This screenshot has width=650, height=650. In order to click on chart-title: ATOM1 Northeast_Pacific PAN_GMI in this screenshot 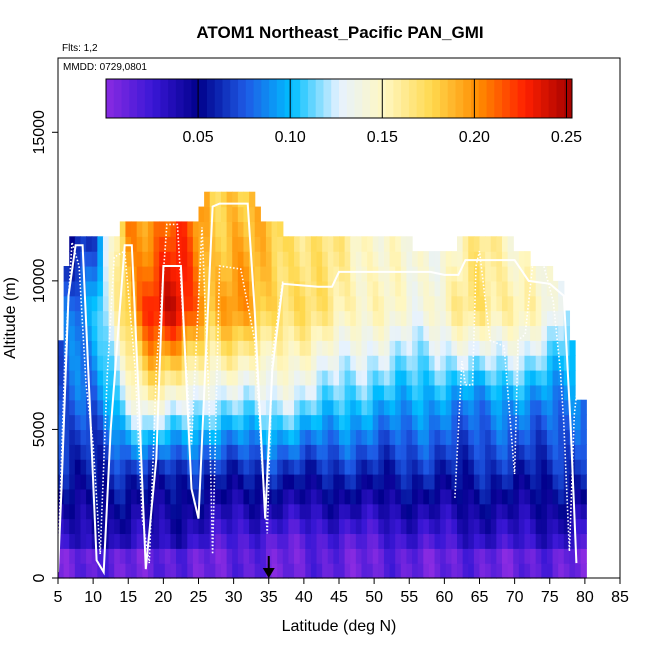, I will do `click(339, 32)`.